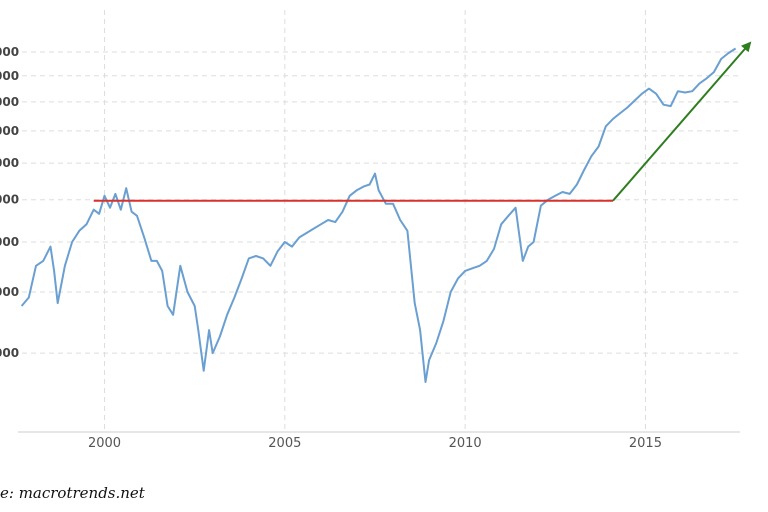  I want to click on source-caption: e: macrotrends.net, so click(72, 493).